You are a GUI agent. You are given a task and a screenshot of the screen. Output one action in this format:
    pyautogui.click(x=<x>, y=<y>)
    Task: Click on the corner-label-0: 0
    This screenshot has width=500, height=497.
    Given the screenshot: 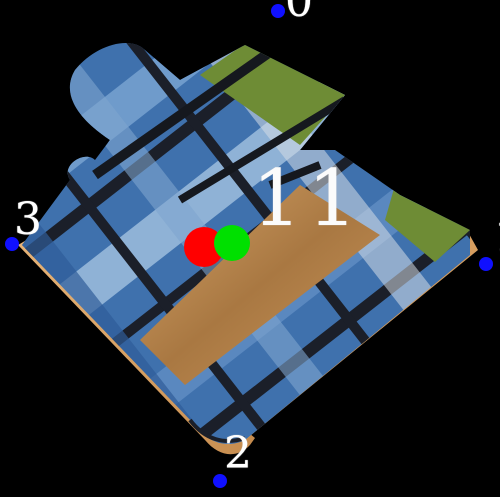 What is the action you would take?
    pyautogui.click(x=299, y=13)
    